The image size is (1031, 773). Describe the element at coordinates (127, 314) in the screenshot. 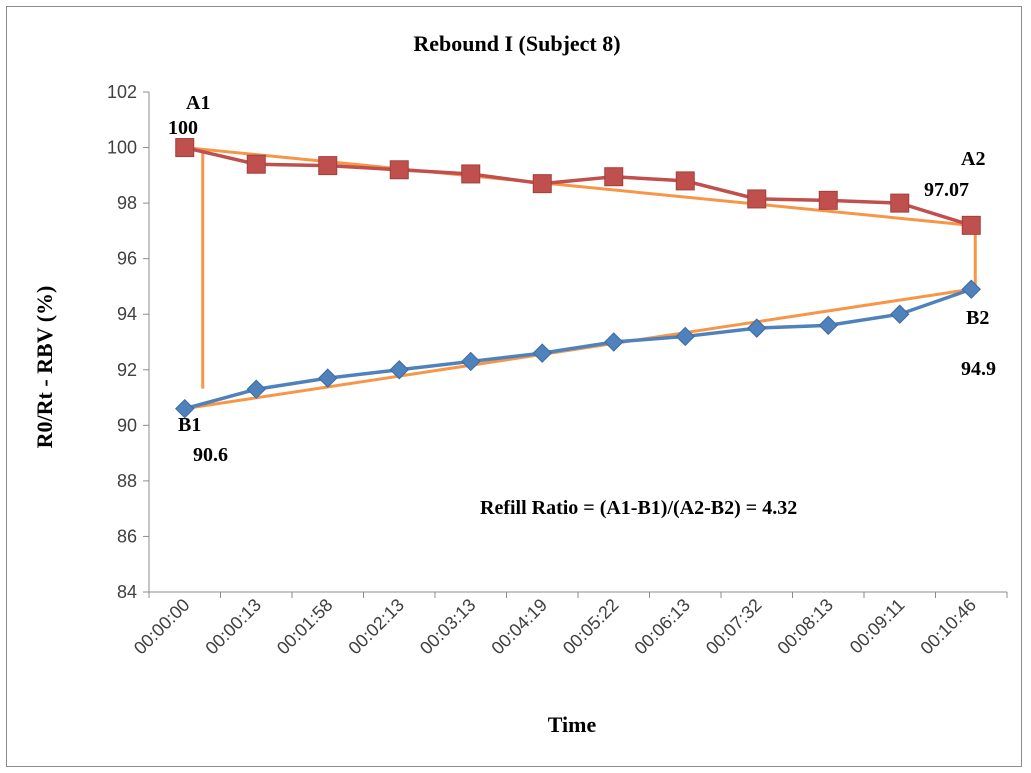

I see `y-tick-label: 94` at that location.